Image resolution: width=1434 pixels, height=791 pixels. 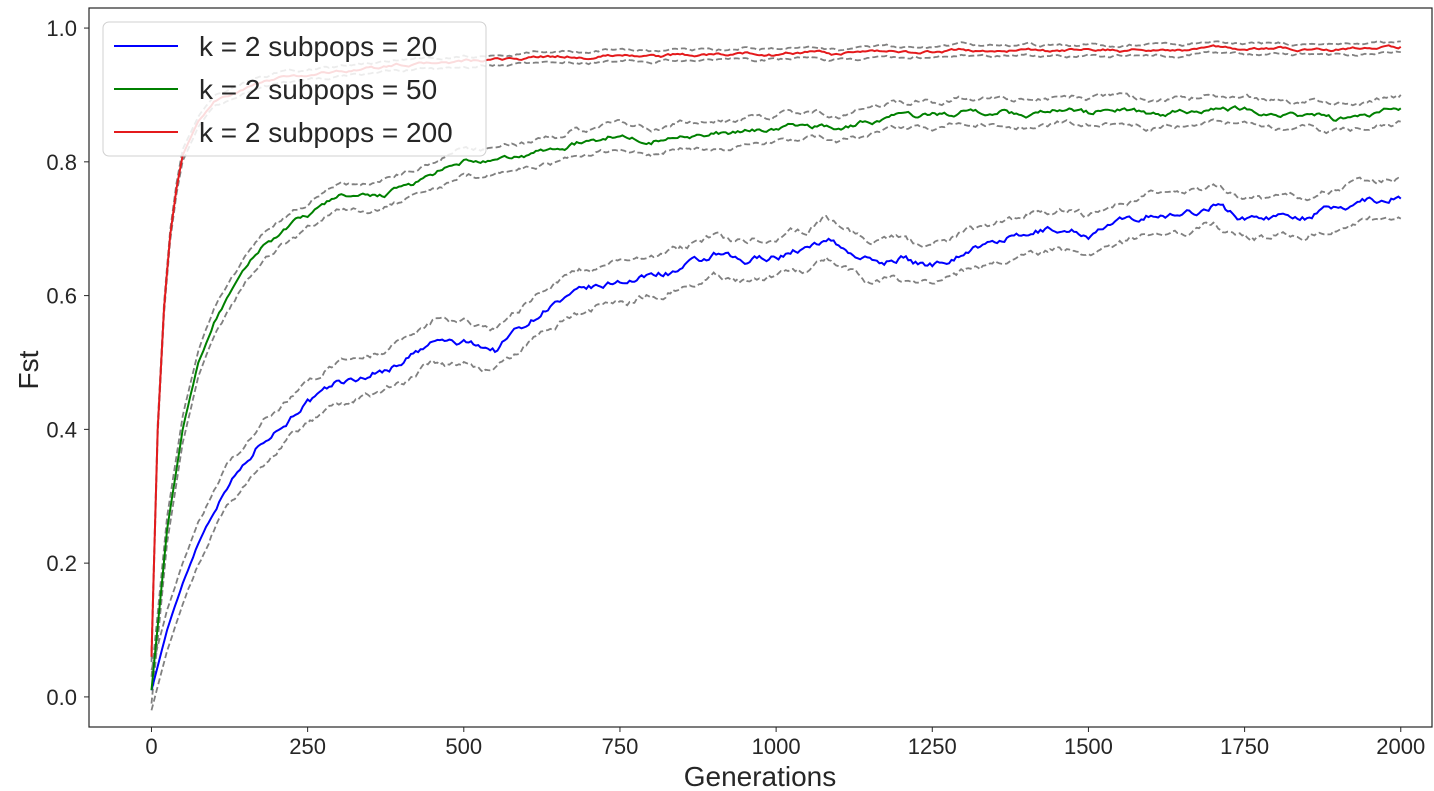 I want to click on x-tick-label: 1750, so click(x=1244, y=746).